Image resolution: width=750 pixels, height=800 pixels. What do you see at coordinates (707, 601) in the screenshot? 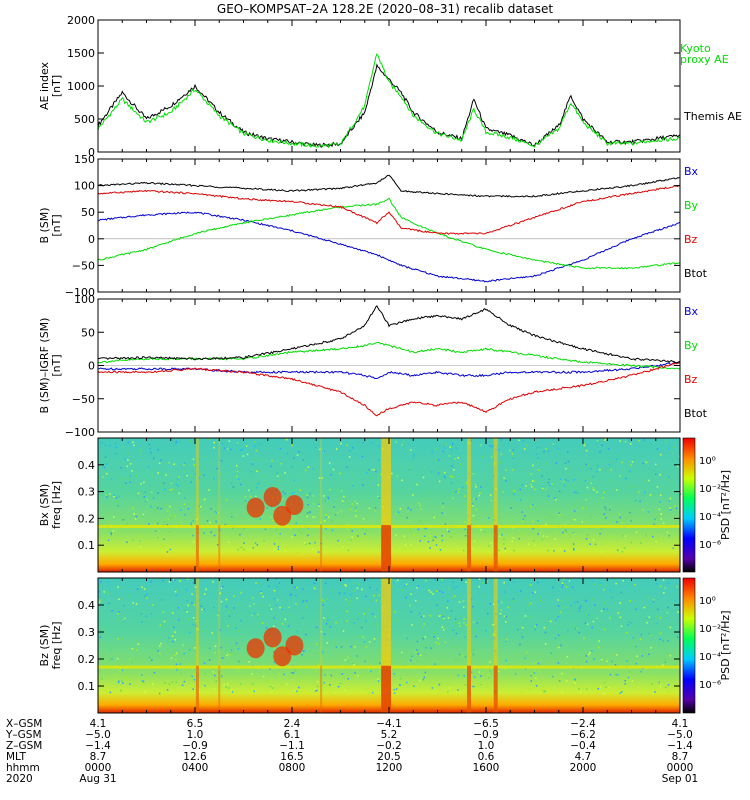
I see `colorbar-tick-label: 10⁰` at bounding box center [707, 601].